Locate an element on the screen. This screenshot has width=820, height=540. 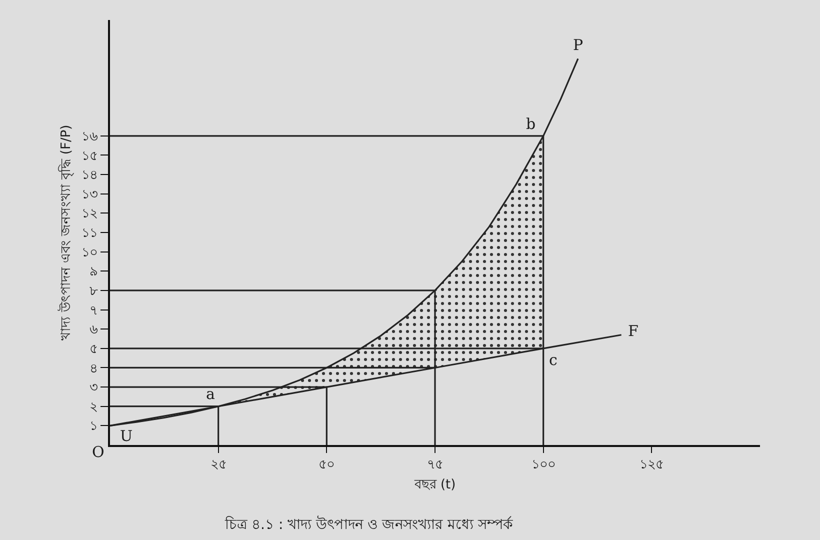
y-tick-label: ১ is located at coordinates (94, 426).